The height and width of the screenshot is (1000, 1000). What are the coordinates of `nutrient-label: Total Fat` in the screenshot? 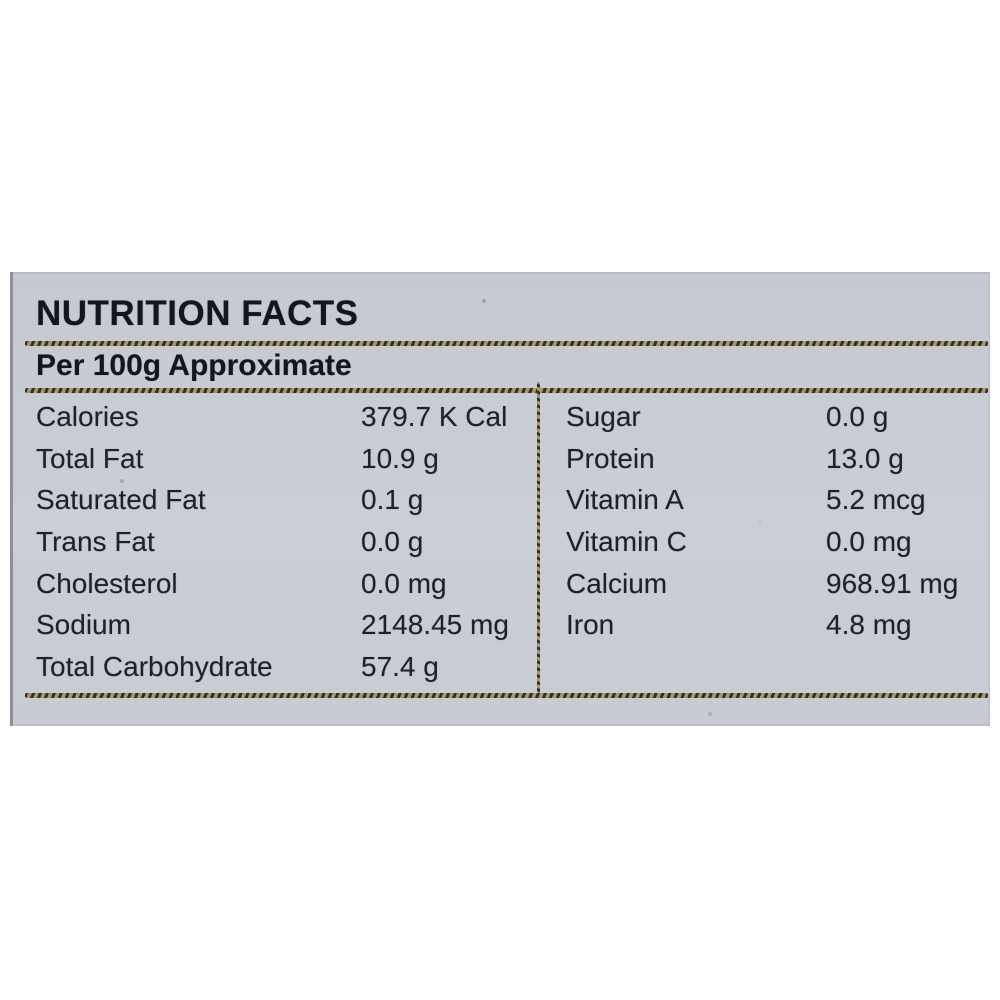 It's located at (90, 458).